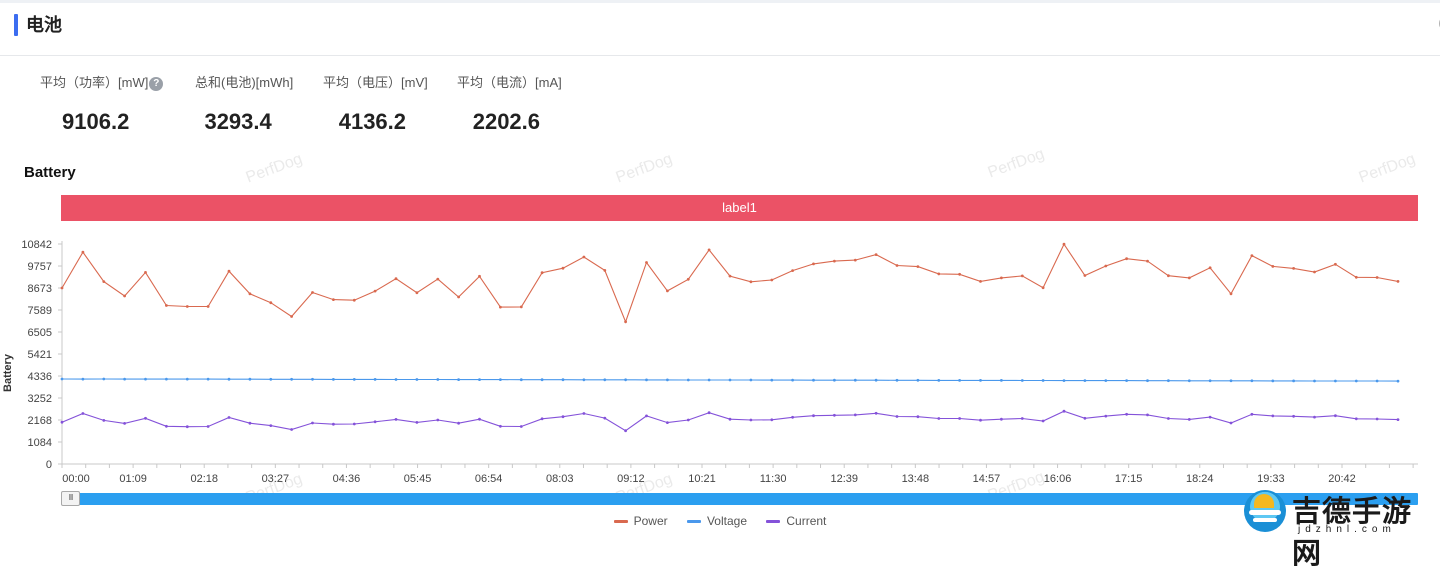 This screenshot has height=572, width=1440. What do you see at coordinates (739, 208) in the screenshot?
I see `label-bar: label1` at bounding box center [739, 208].